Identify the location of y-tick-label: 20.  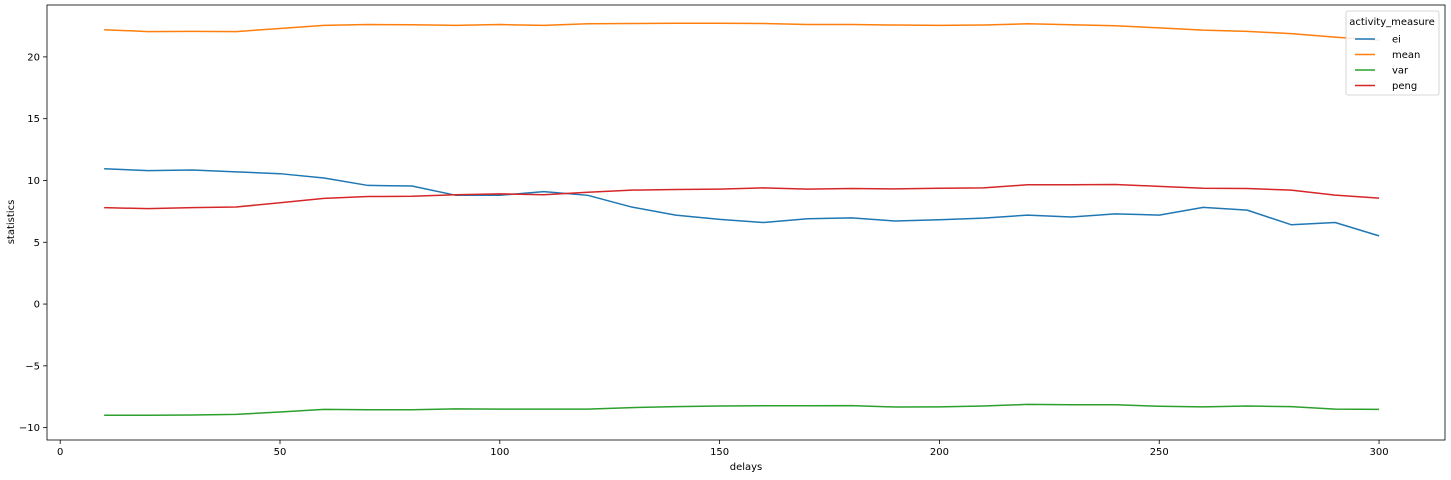
(33, 57).